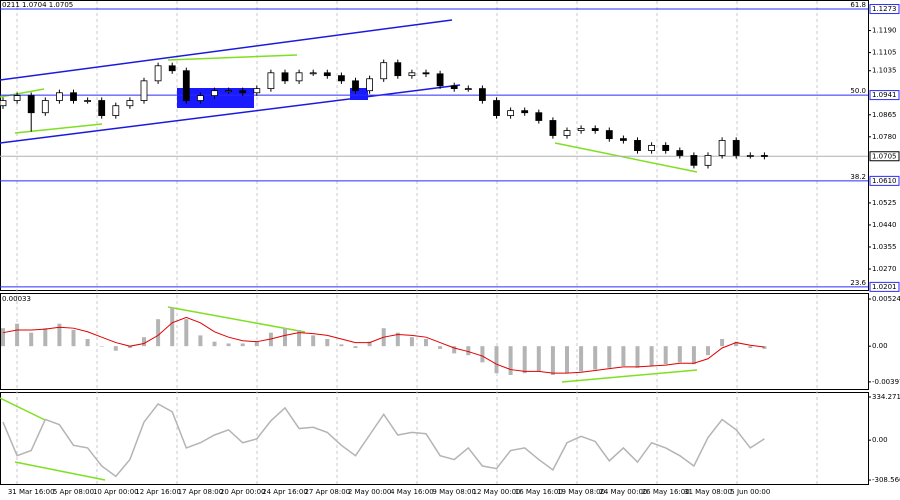 Image resolution: width=900 pixels, height=500 pixels. What do you see at coordinates (884, 225) in the screenshot?
I see `y-tick-label: 1.0440` at bounding box center [884, 225].